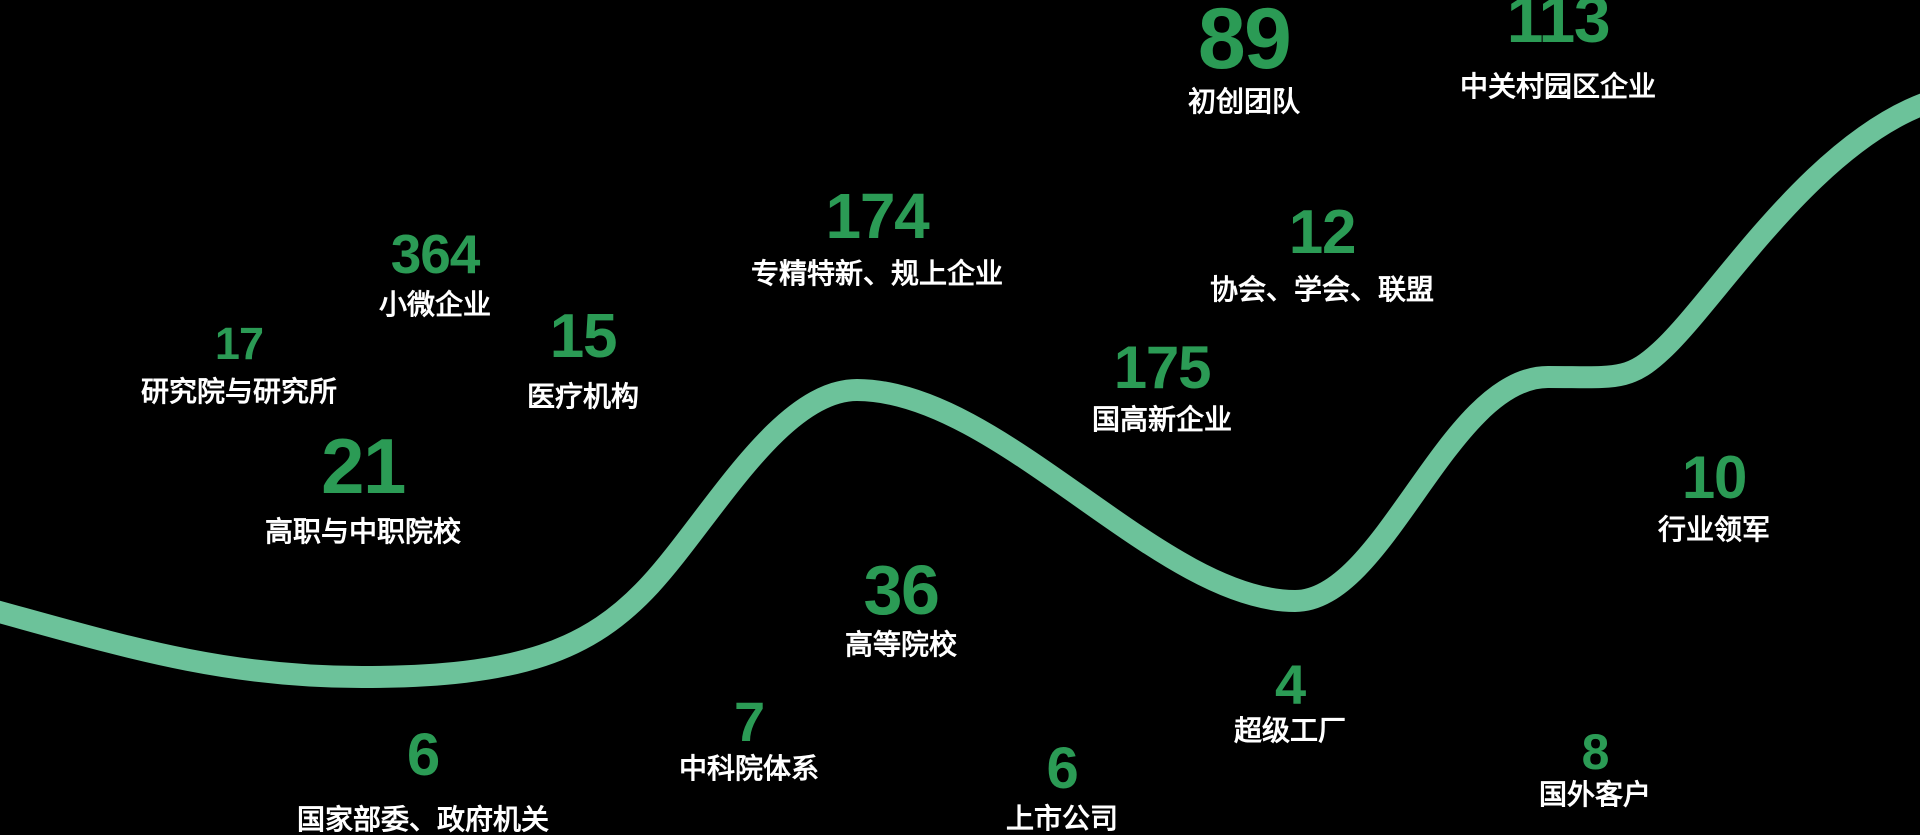  What do you see at coordinates (1162, 419) in the screenshot?
I see `stat-label: 国高新企业` at bounding box center [1162, 419].